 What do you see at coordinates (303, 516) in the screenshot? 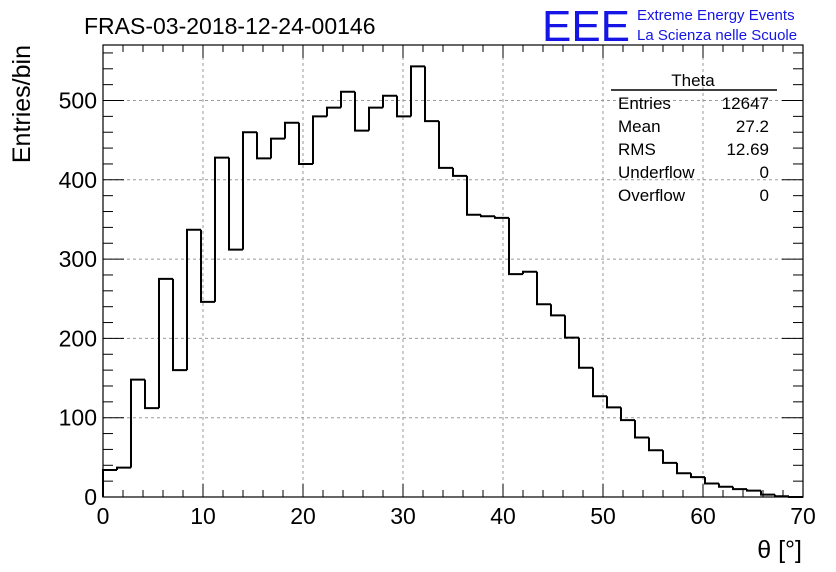
I see `x-tick-label: 20` at bounding box center [303, 516].